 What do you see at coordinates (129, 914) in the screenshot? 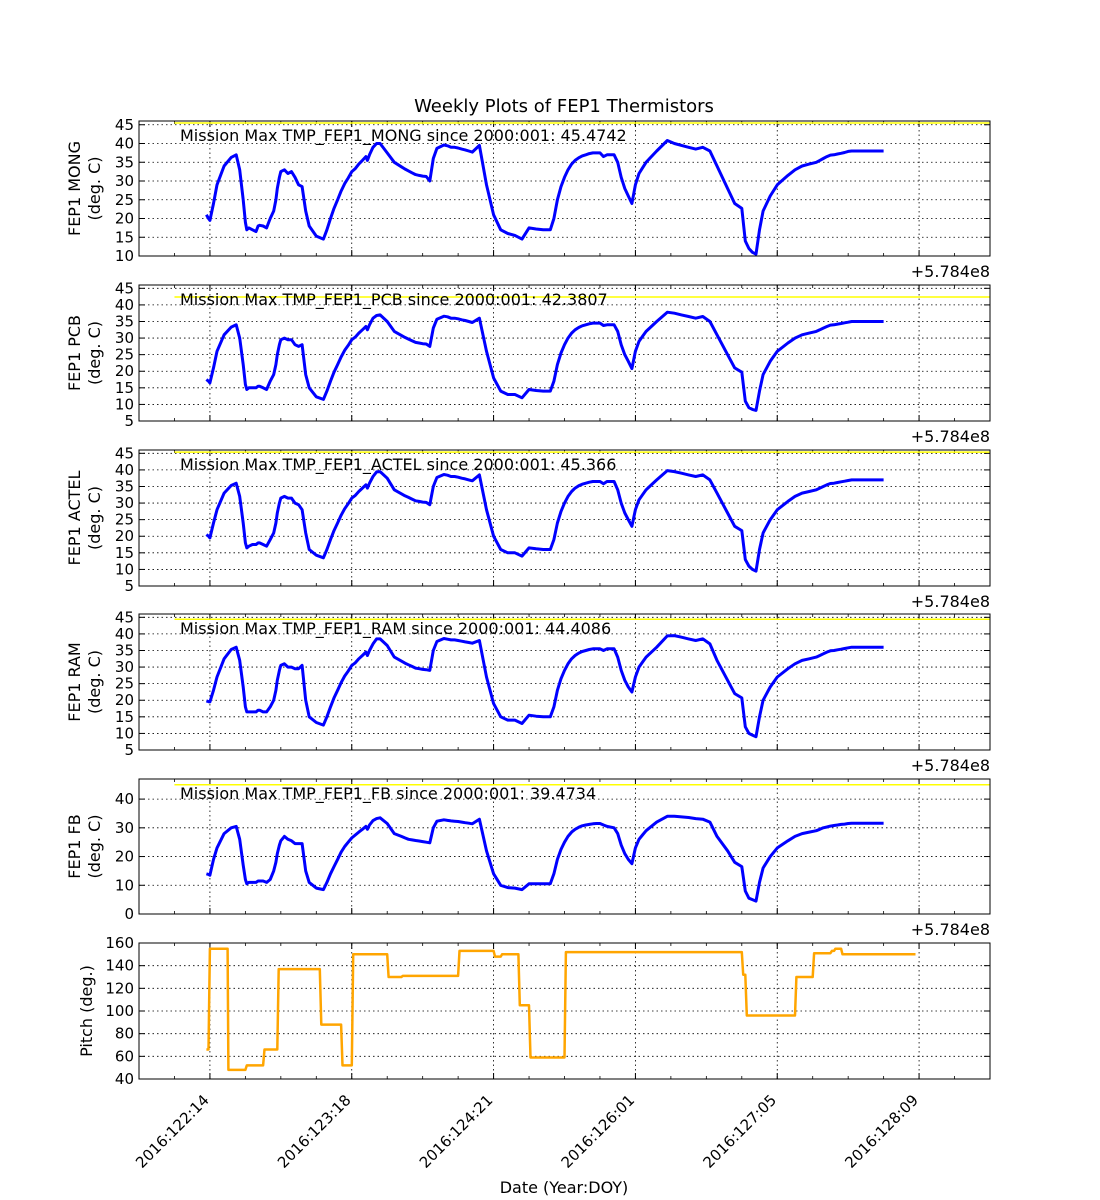
I see `y-tick-label: 0` at bounding box center [129, 914].